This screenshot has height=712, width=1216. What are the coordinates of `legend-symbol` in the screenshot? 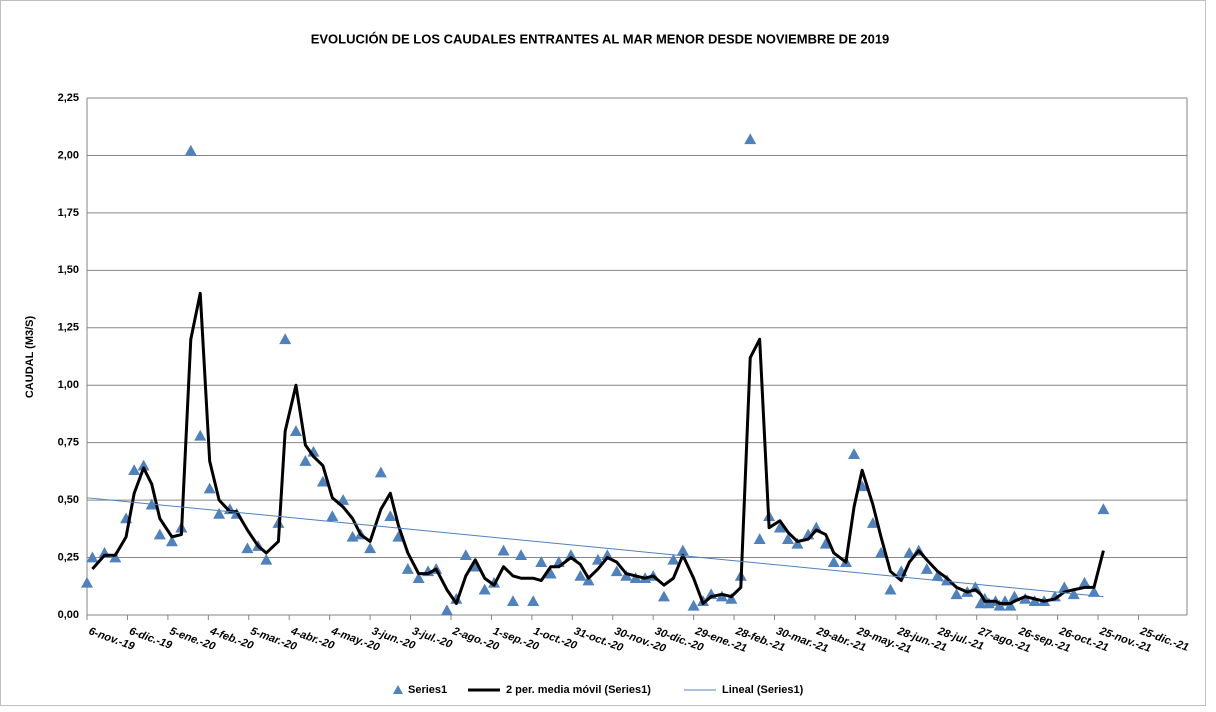 It's located at (398, 689).